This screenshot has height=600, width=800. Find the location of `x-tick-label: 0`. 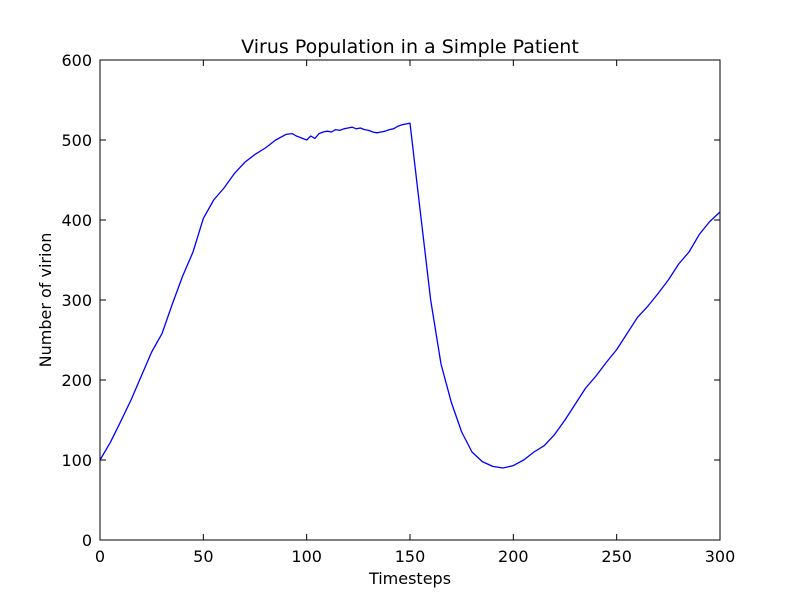

x-tick-label: 0 is located at coordinates (100, 556).